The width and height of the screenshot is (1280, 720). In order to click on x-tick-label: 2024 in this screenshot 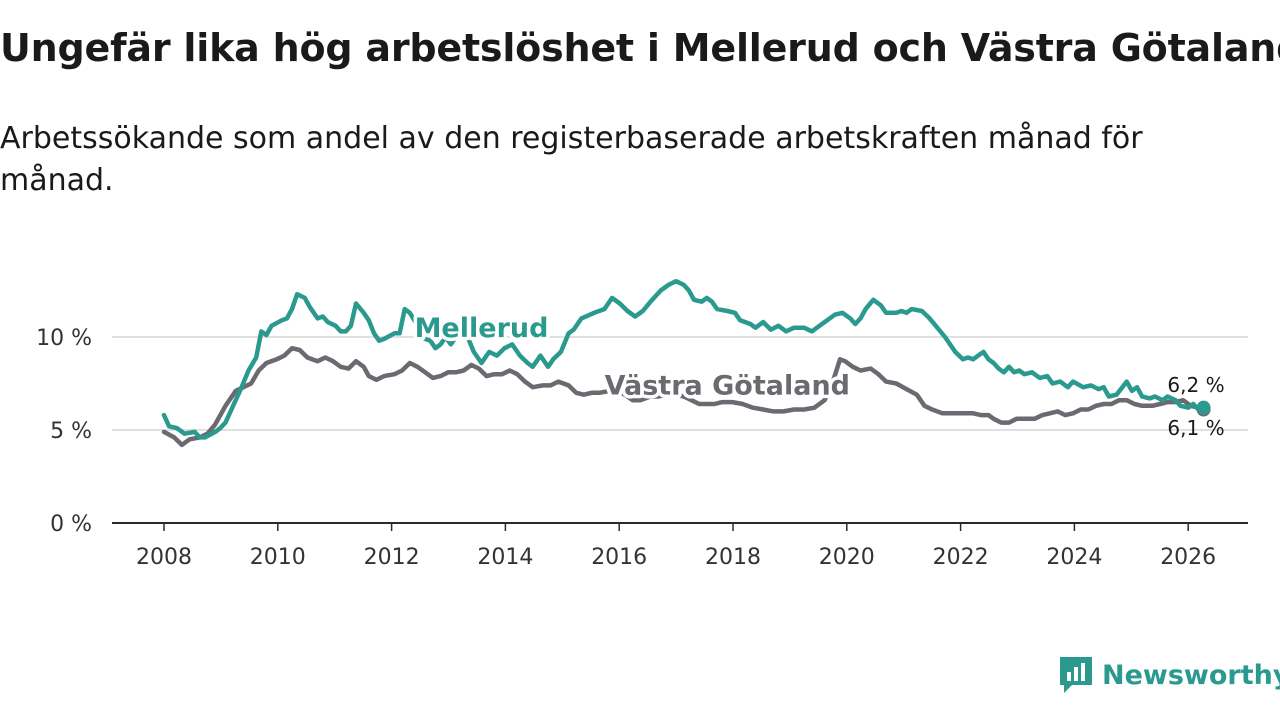, I will do `click(1074, 557)`.